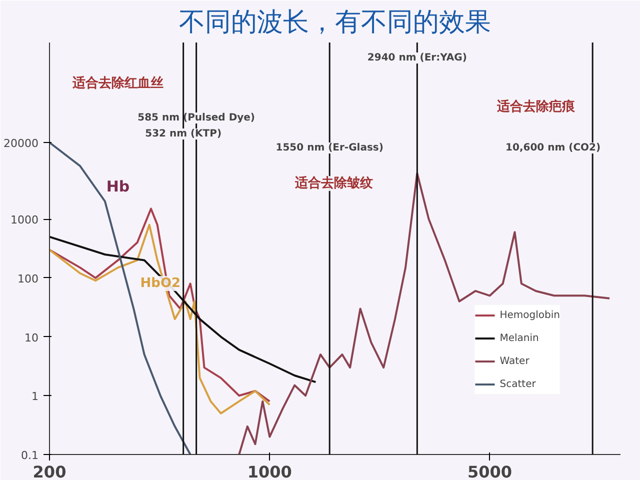 The image size is (640, 480). What do you see at coordinates (417, 58) in the screenshot?
I see `ref-line-label: 2940 nm (Er:YAG)` at bounding box center [417, 58].